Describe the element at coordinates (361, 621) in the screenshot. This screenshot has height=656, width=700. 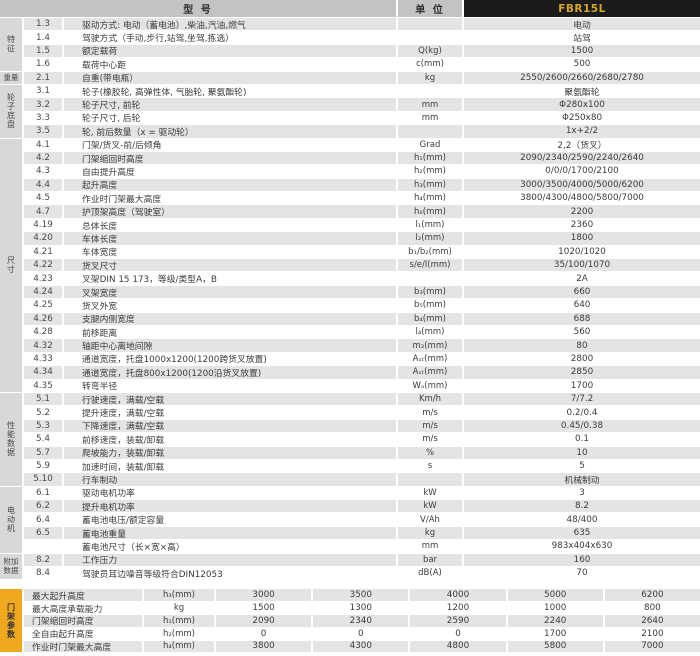
I see `mast-row-value: 2340` at that location.